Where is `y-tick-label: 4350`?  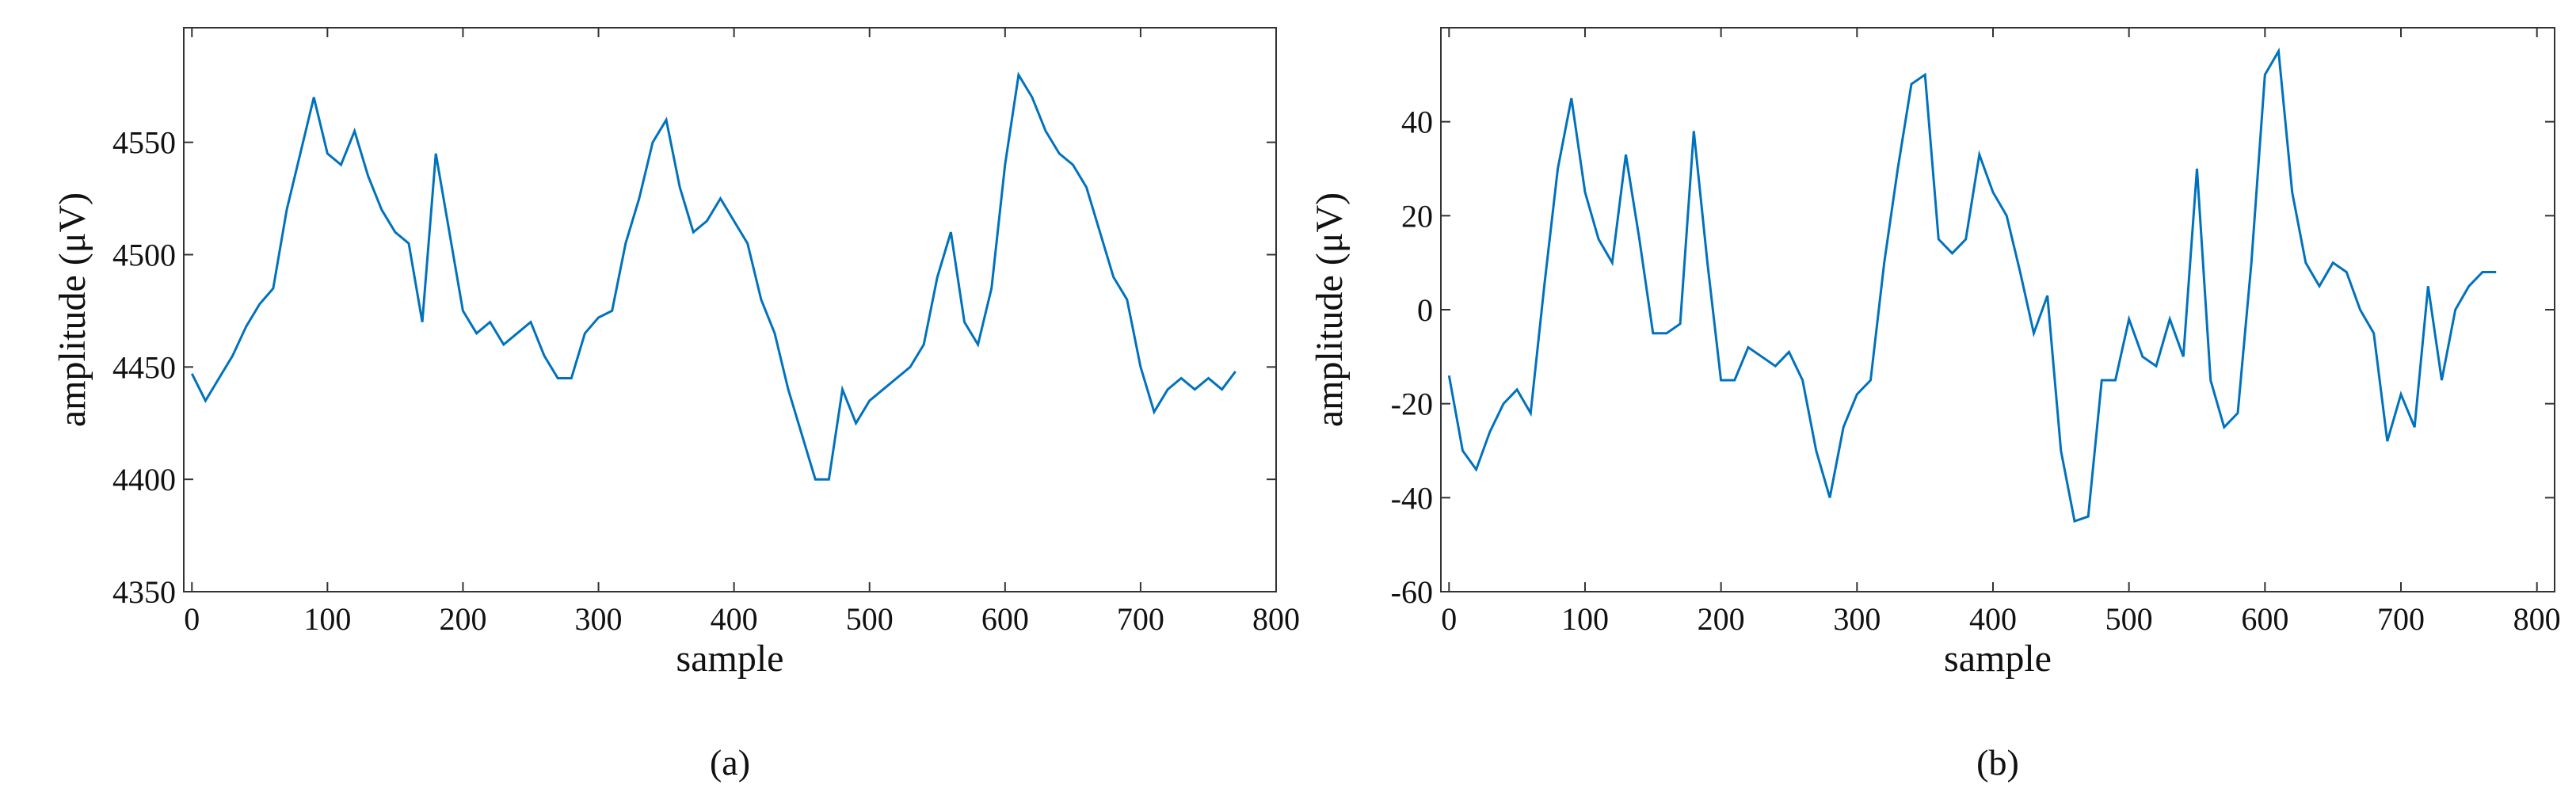 y-tick-label: 4350 is located at coordinates (144, 592).